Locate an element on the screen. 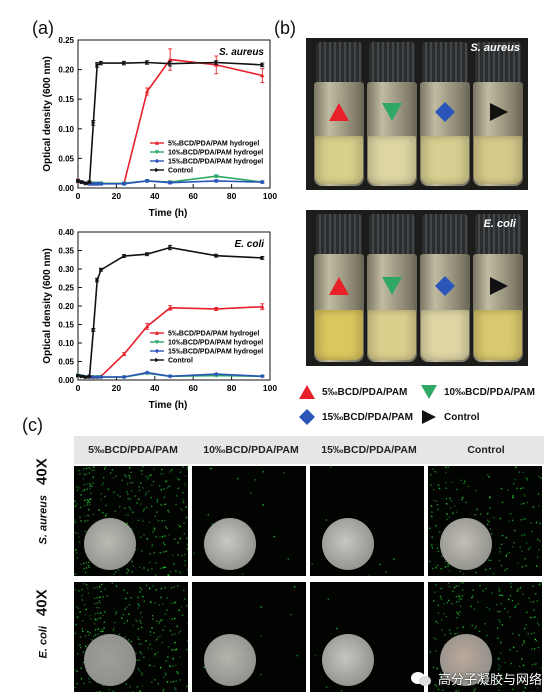 The image size is (554, 696). vial-liquid is located at coordinates (392, 335).